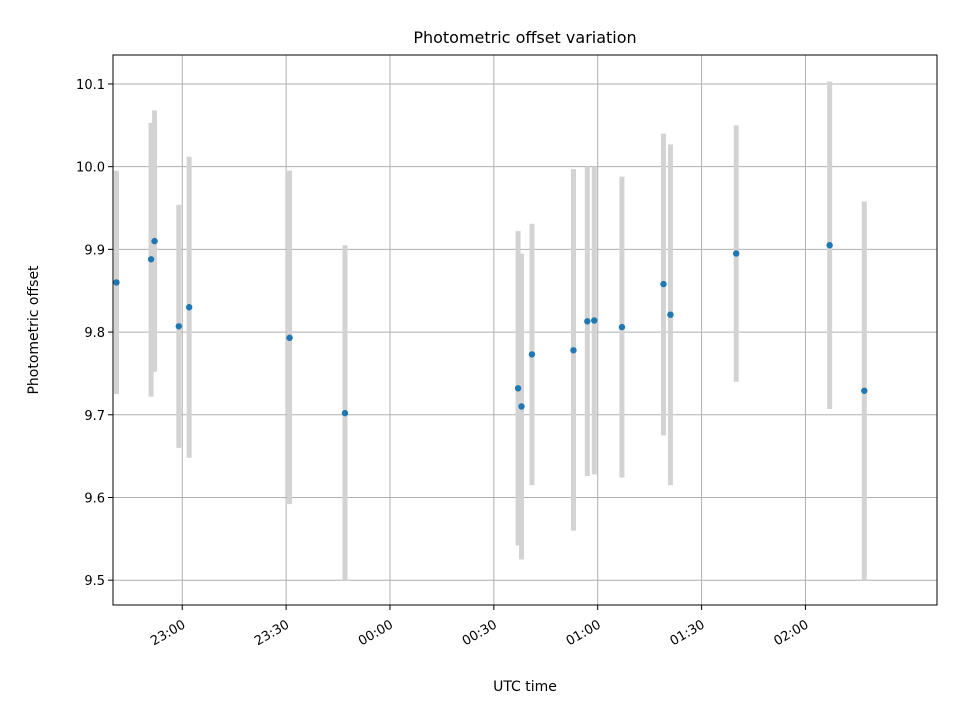  I want to click on y-tick-label: 9.6, so click(94, 498).